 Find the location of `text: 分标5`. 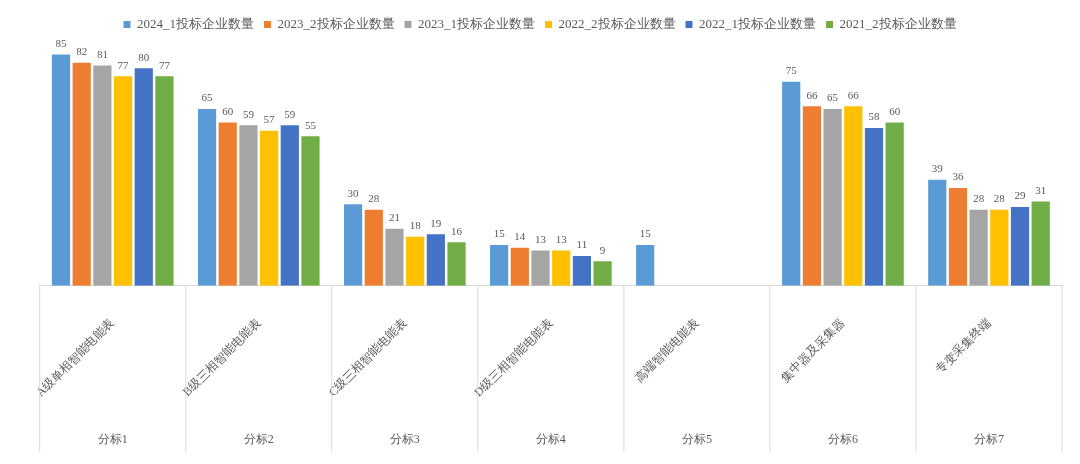

text: 分标5 is located at coordinates (696, 439).